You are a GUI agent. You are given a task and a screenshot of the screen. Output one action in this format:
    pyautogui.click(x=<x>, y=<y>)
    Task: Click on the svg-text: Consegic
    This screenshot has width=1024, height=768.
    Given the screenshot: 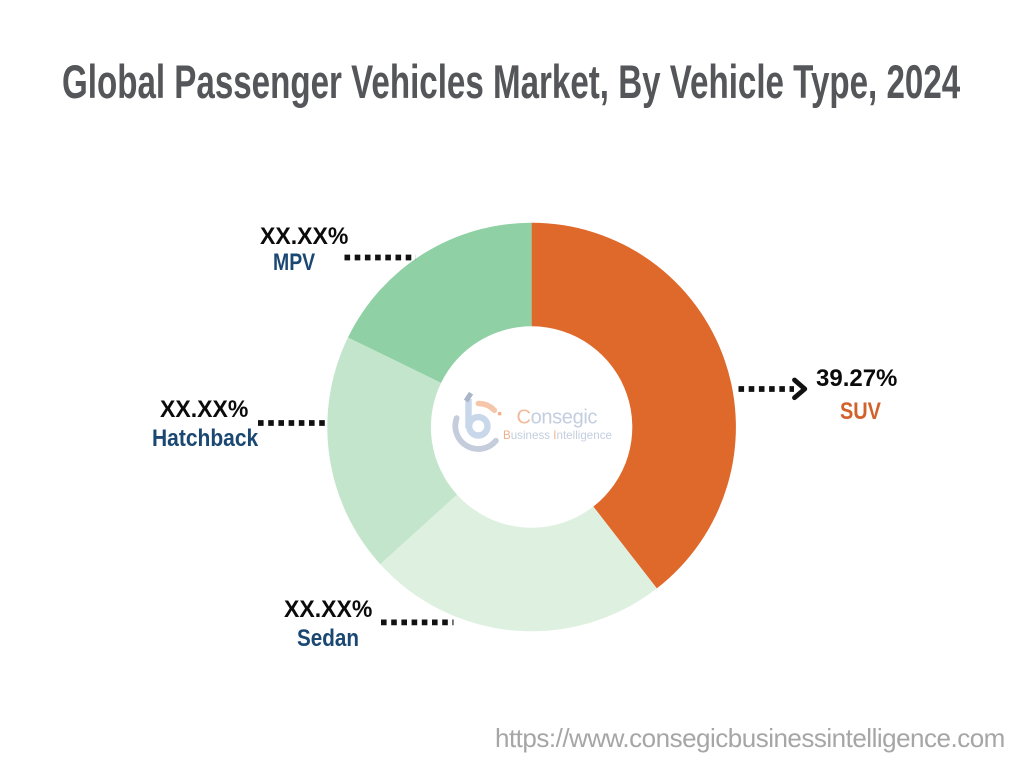 What is the action you would take?
    pyautogui.click(x=557, y=418)
    